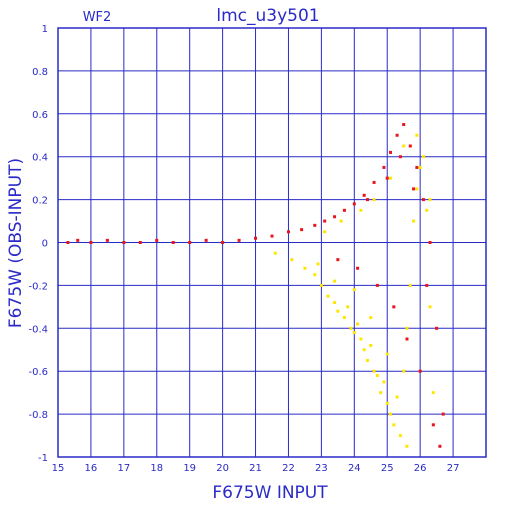 The image size is (512, 512). What do you see at coordinates (16, 243) in the screenshot?
I see `y-axis-label: F675W (OBS-INPUT)` at bounding box center [16, 243].